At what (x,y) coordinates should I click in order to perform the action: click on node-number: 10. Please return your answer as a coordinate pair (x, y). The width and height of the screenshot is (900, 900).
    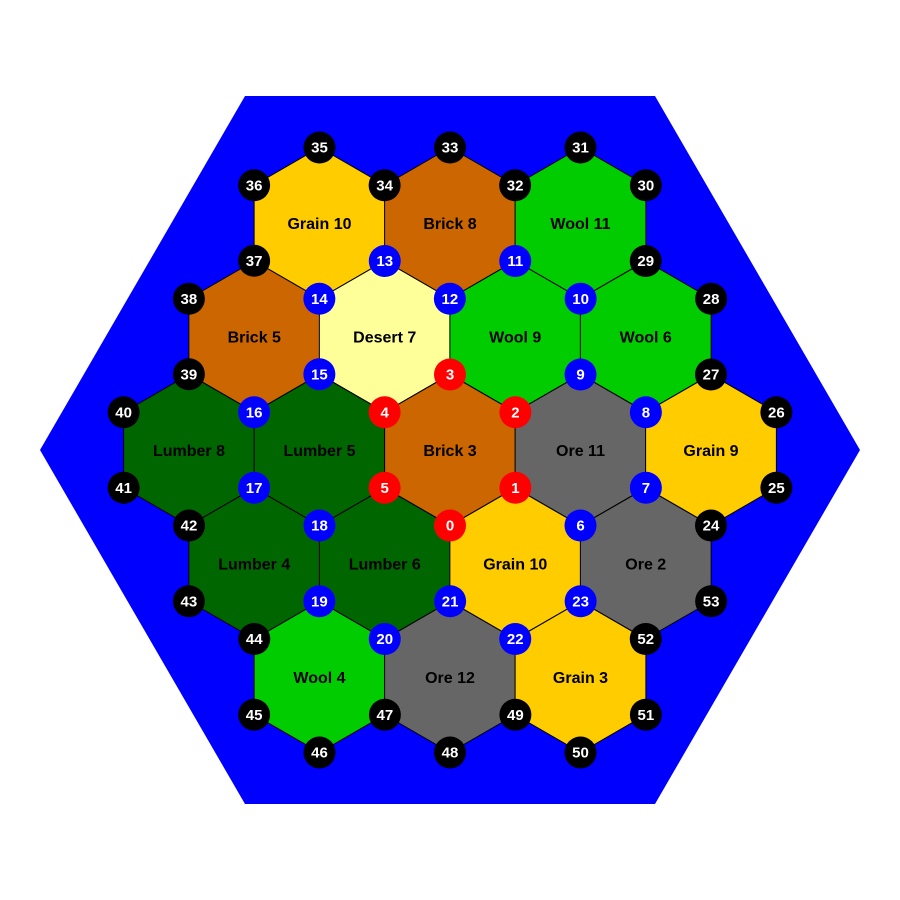
    Looking at the image, I should click on (580, 299).